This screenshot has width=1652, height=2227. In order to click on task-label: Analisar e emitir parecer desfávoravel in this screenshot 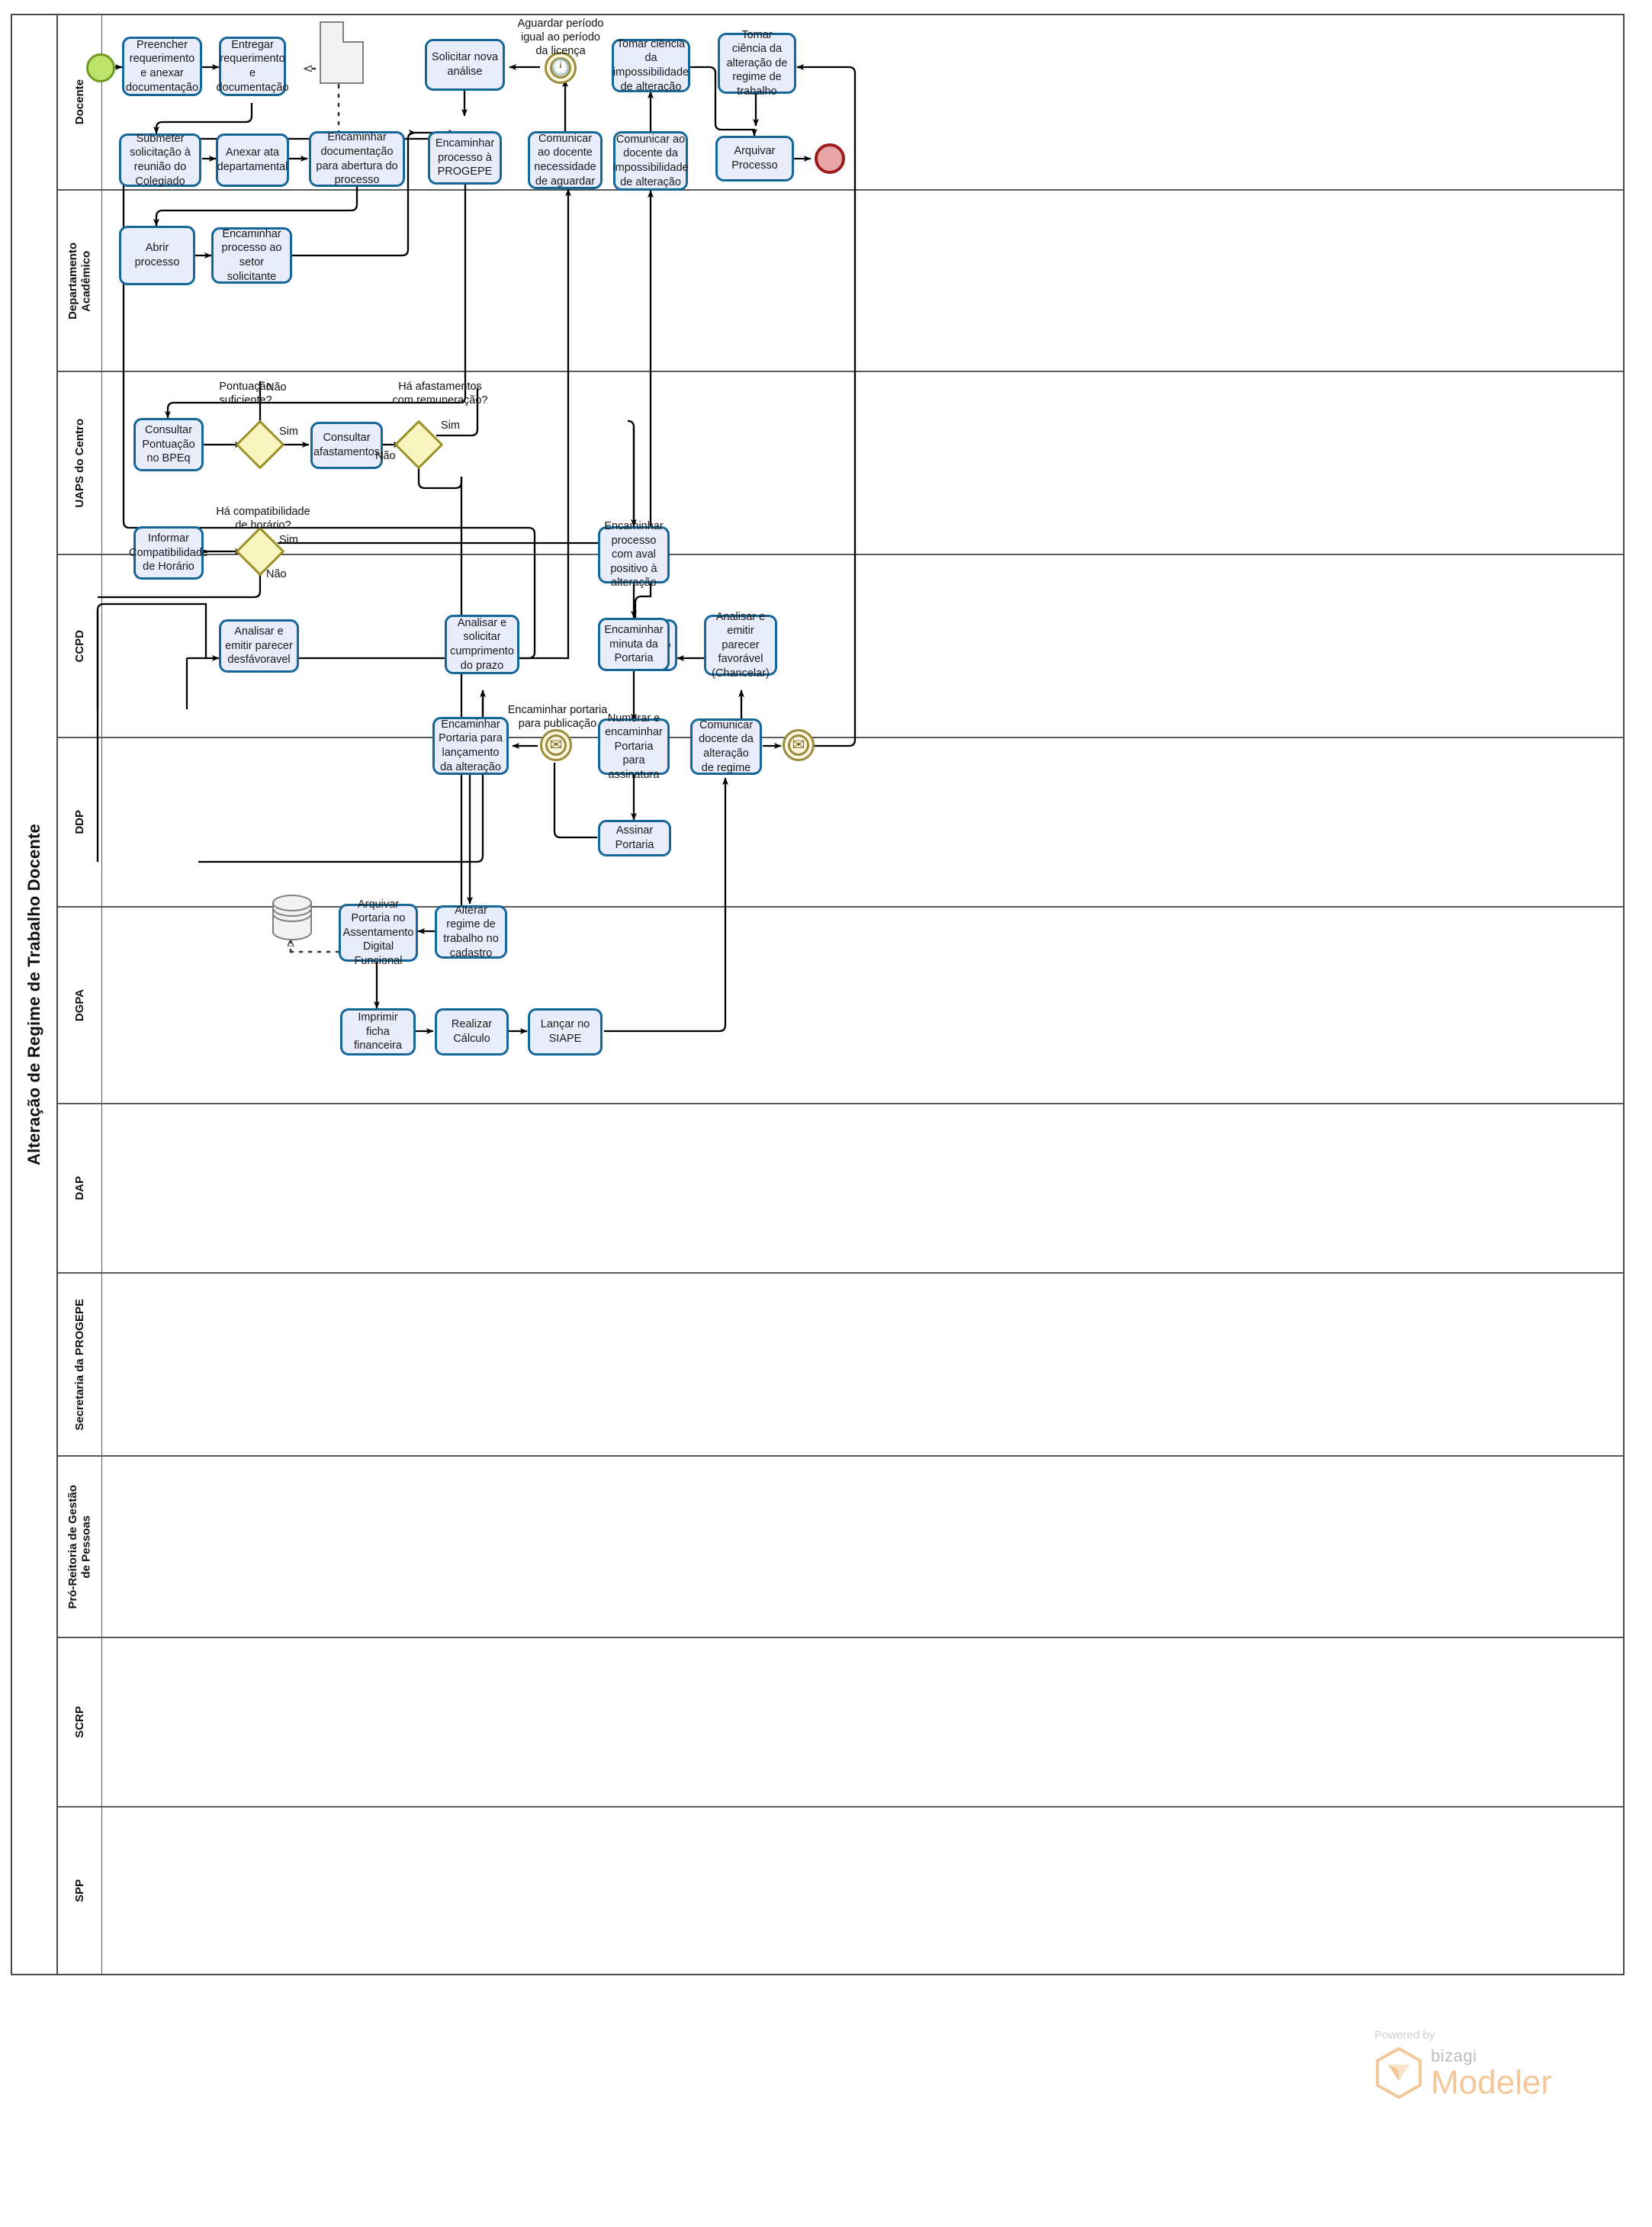, I will do `click(259, 646)`.